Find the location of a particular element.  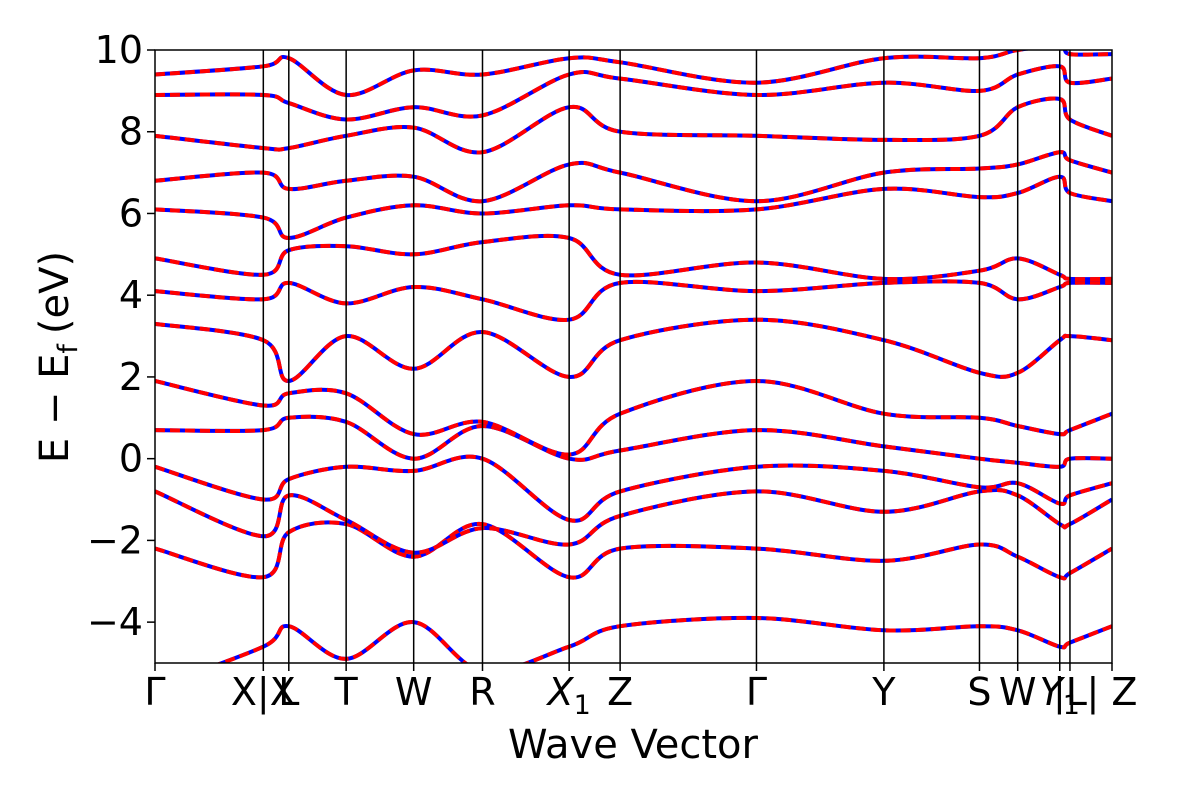

k-point-label: X1 is located at coordinates (568, 695).